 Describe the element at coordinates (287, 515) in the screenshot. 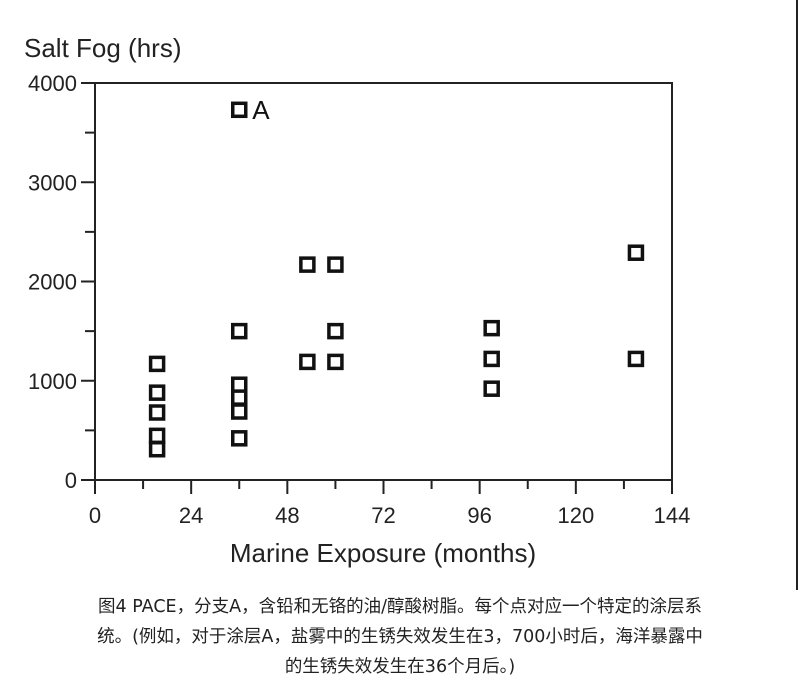

I see `x-tick-label: 48` at that location.